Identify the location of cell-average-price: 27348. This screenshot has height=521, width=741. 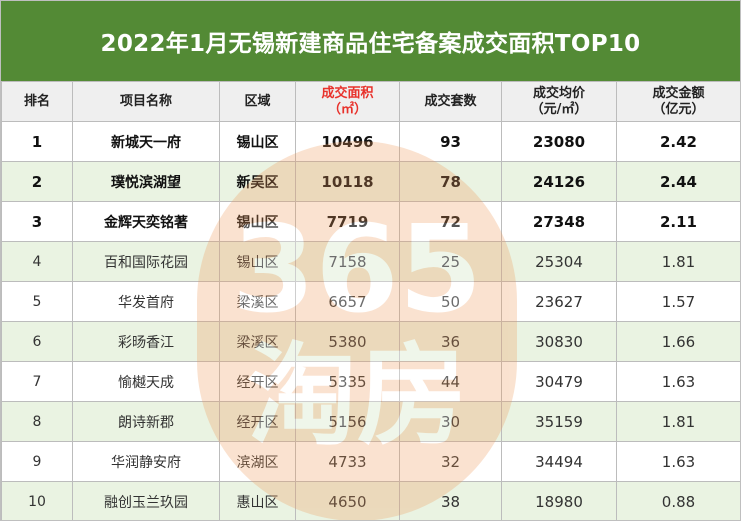
(559, 221).